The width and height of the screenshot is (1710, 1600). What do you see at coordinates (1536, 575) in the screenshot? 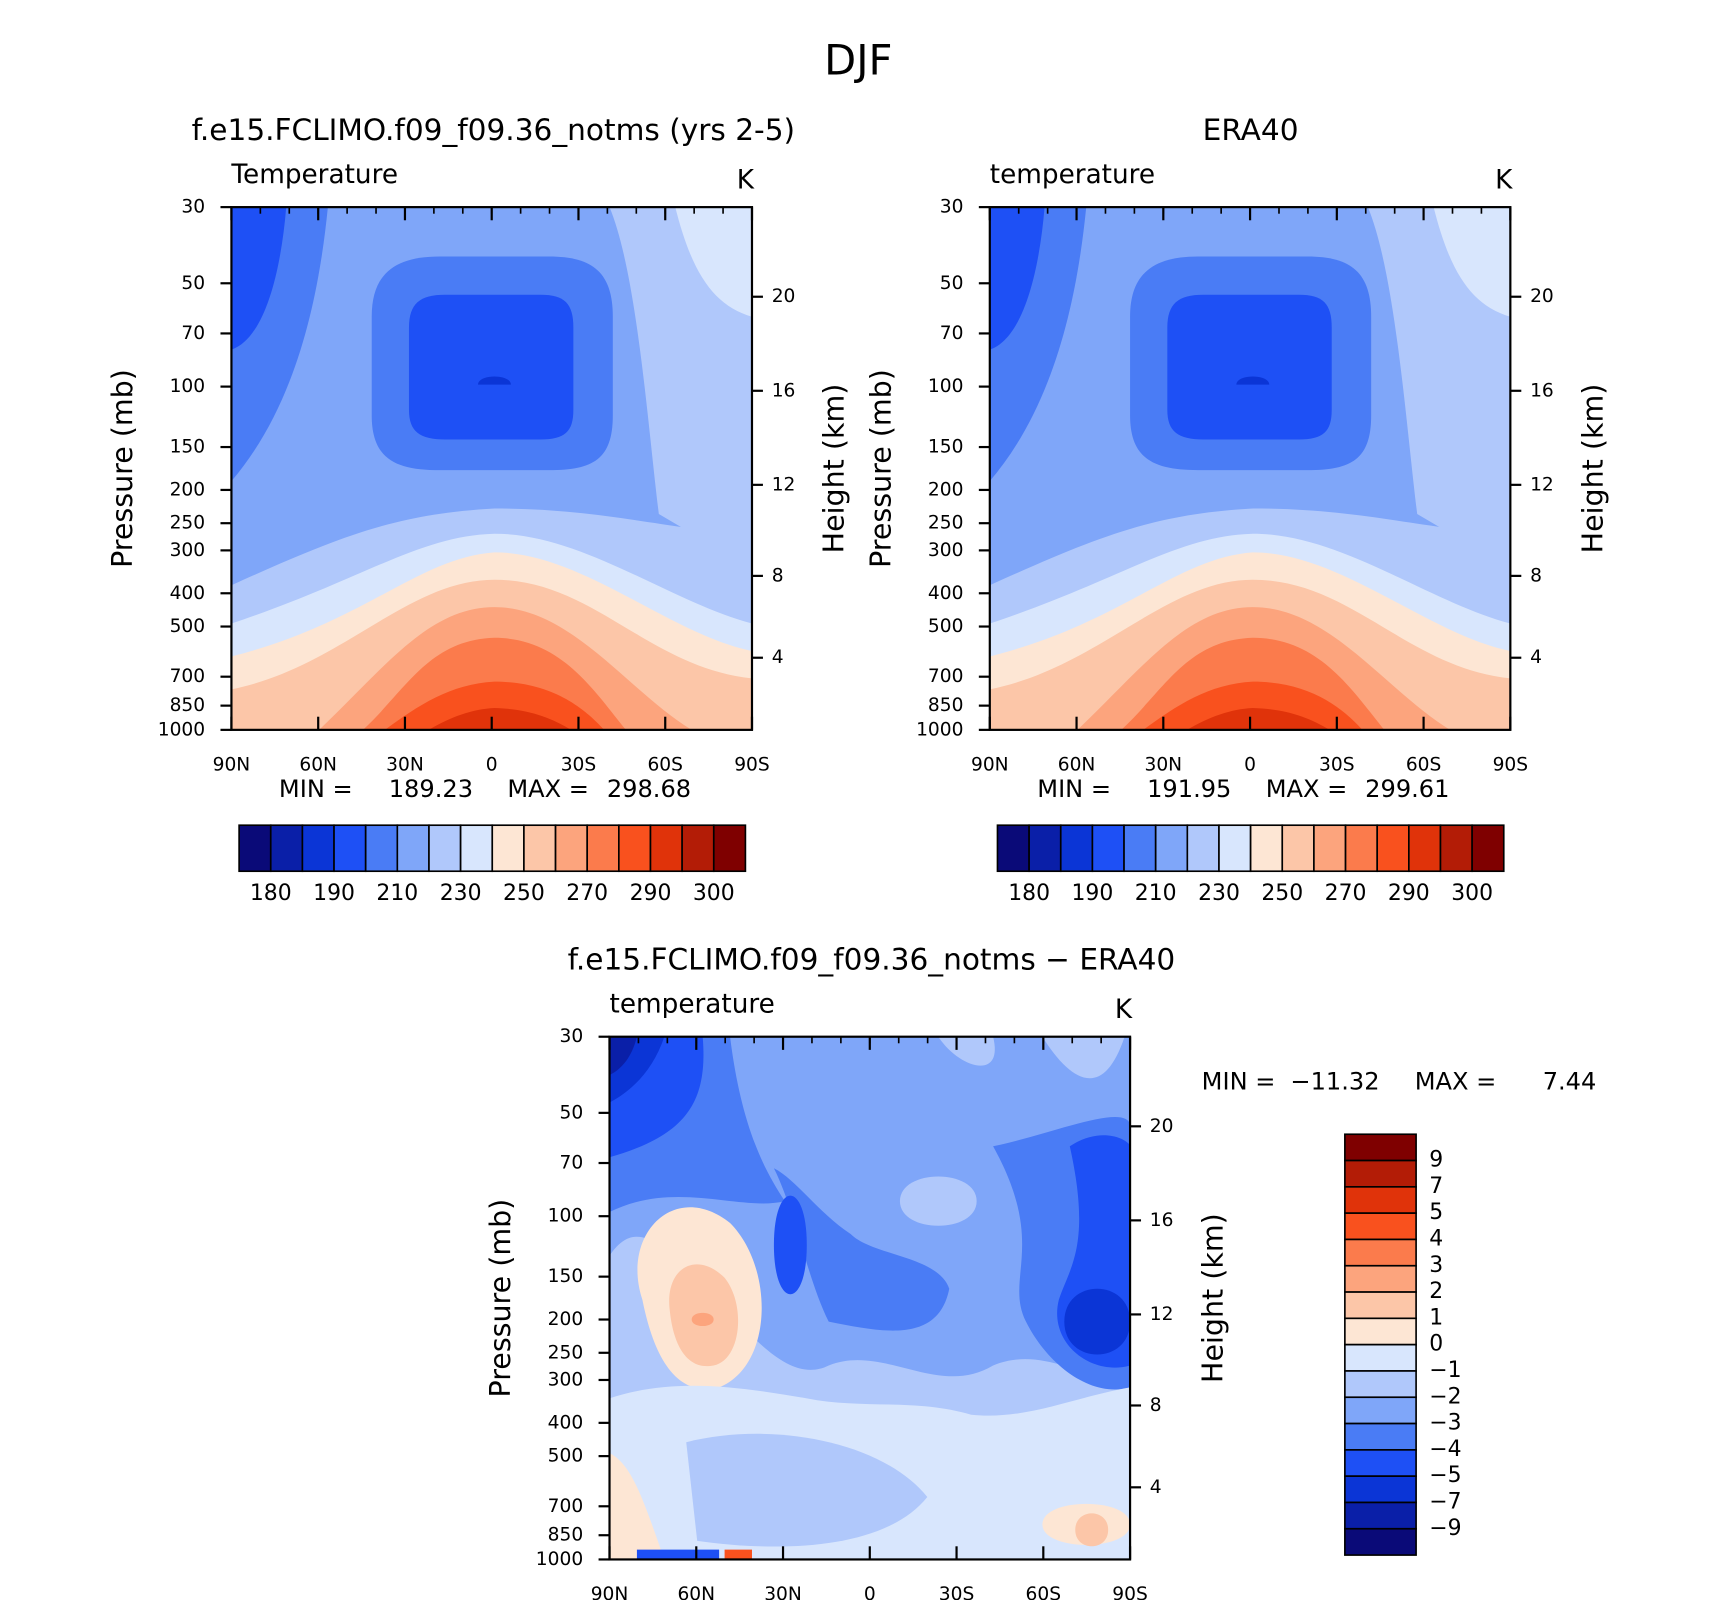
I see `y2-tick-label: 8` at bounding box center [1536, 575].